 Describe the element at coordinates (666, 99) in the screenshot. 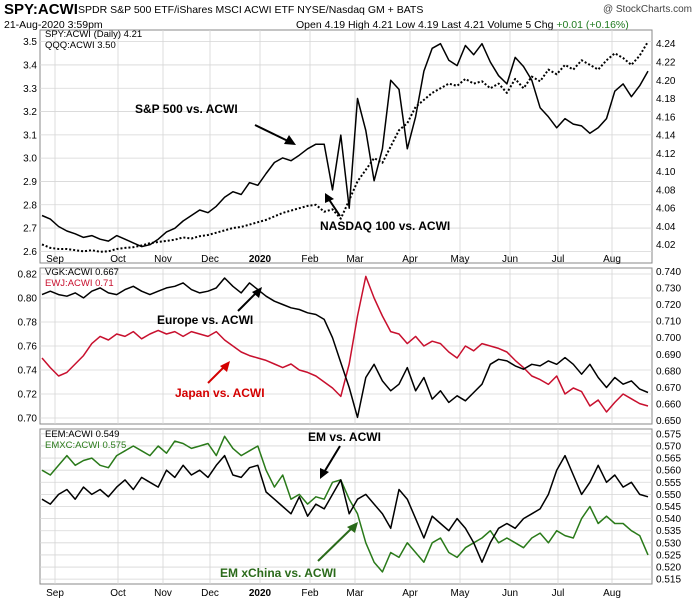

I see `right-tick-label-top: 4.18` at that location.